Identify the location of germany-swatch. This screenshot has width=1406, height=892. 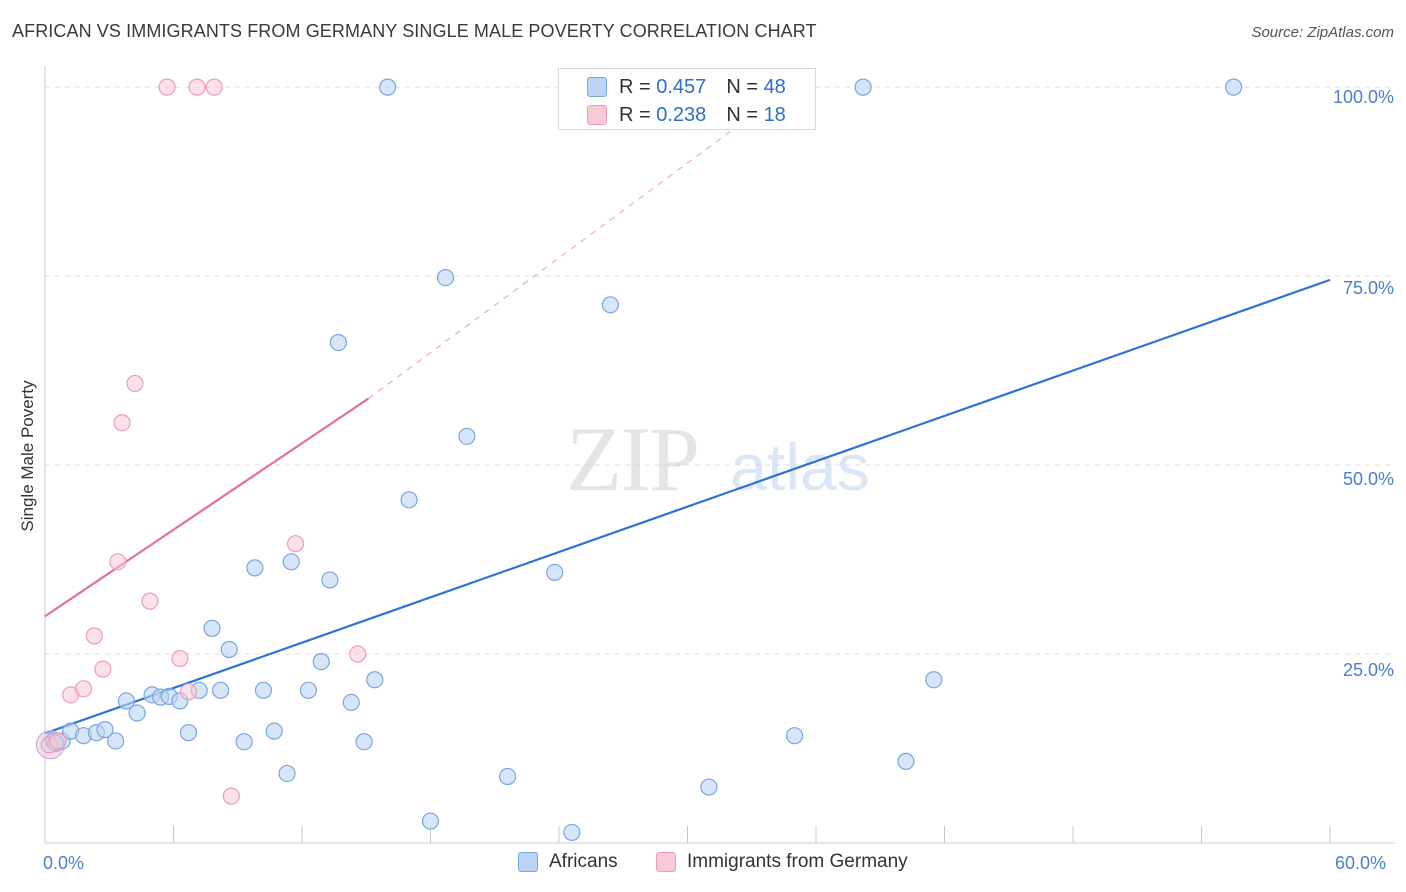
(597, 115).